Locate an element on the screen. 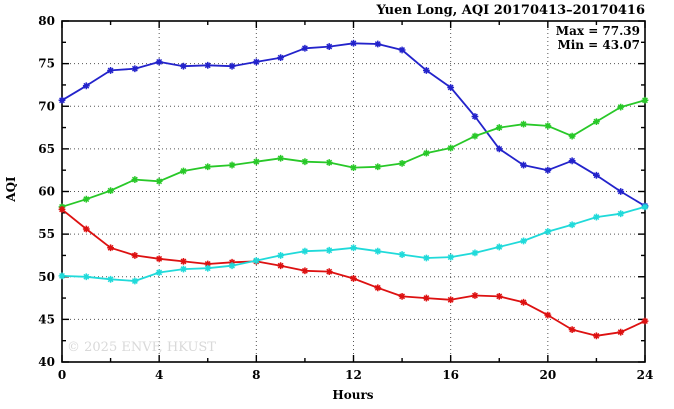  x-tick-label: 24 is located at coordinates (645, 375).